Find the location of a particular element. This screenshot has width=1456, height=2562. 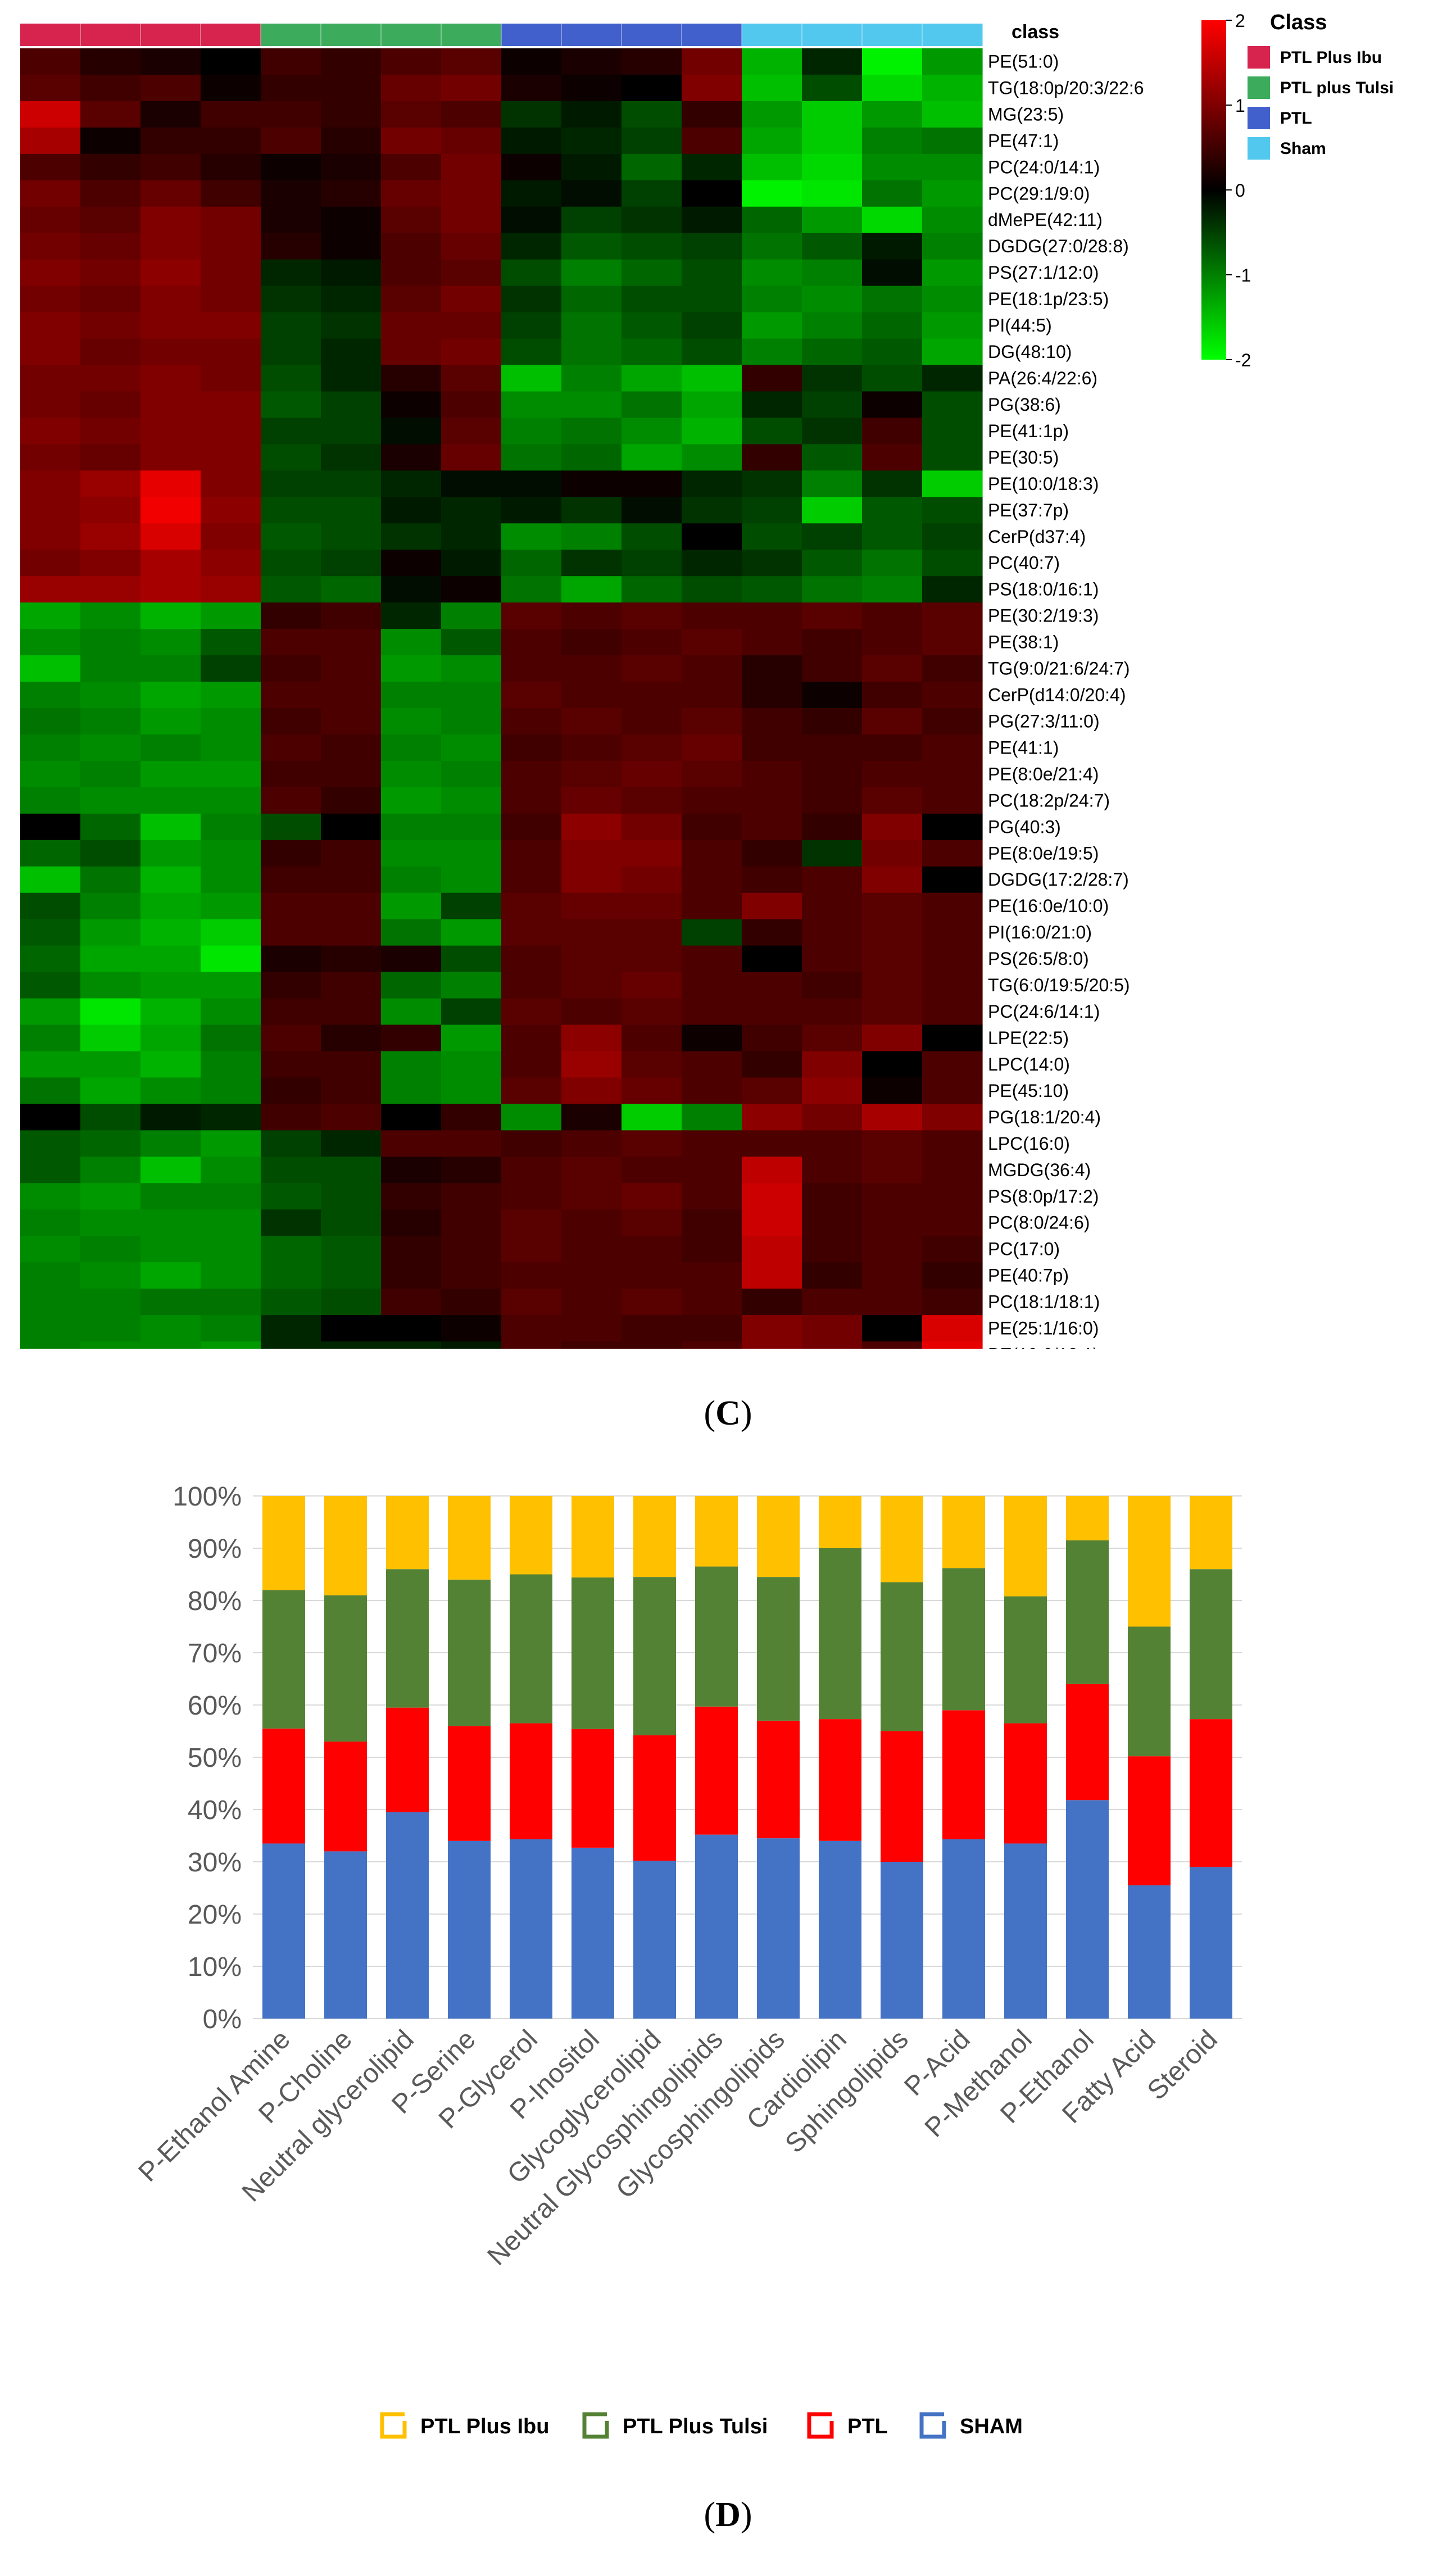

heatmap-row-label: PA(26:4/22:6) is located at coordinates (1042, 378).